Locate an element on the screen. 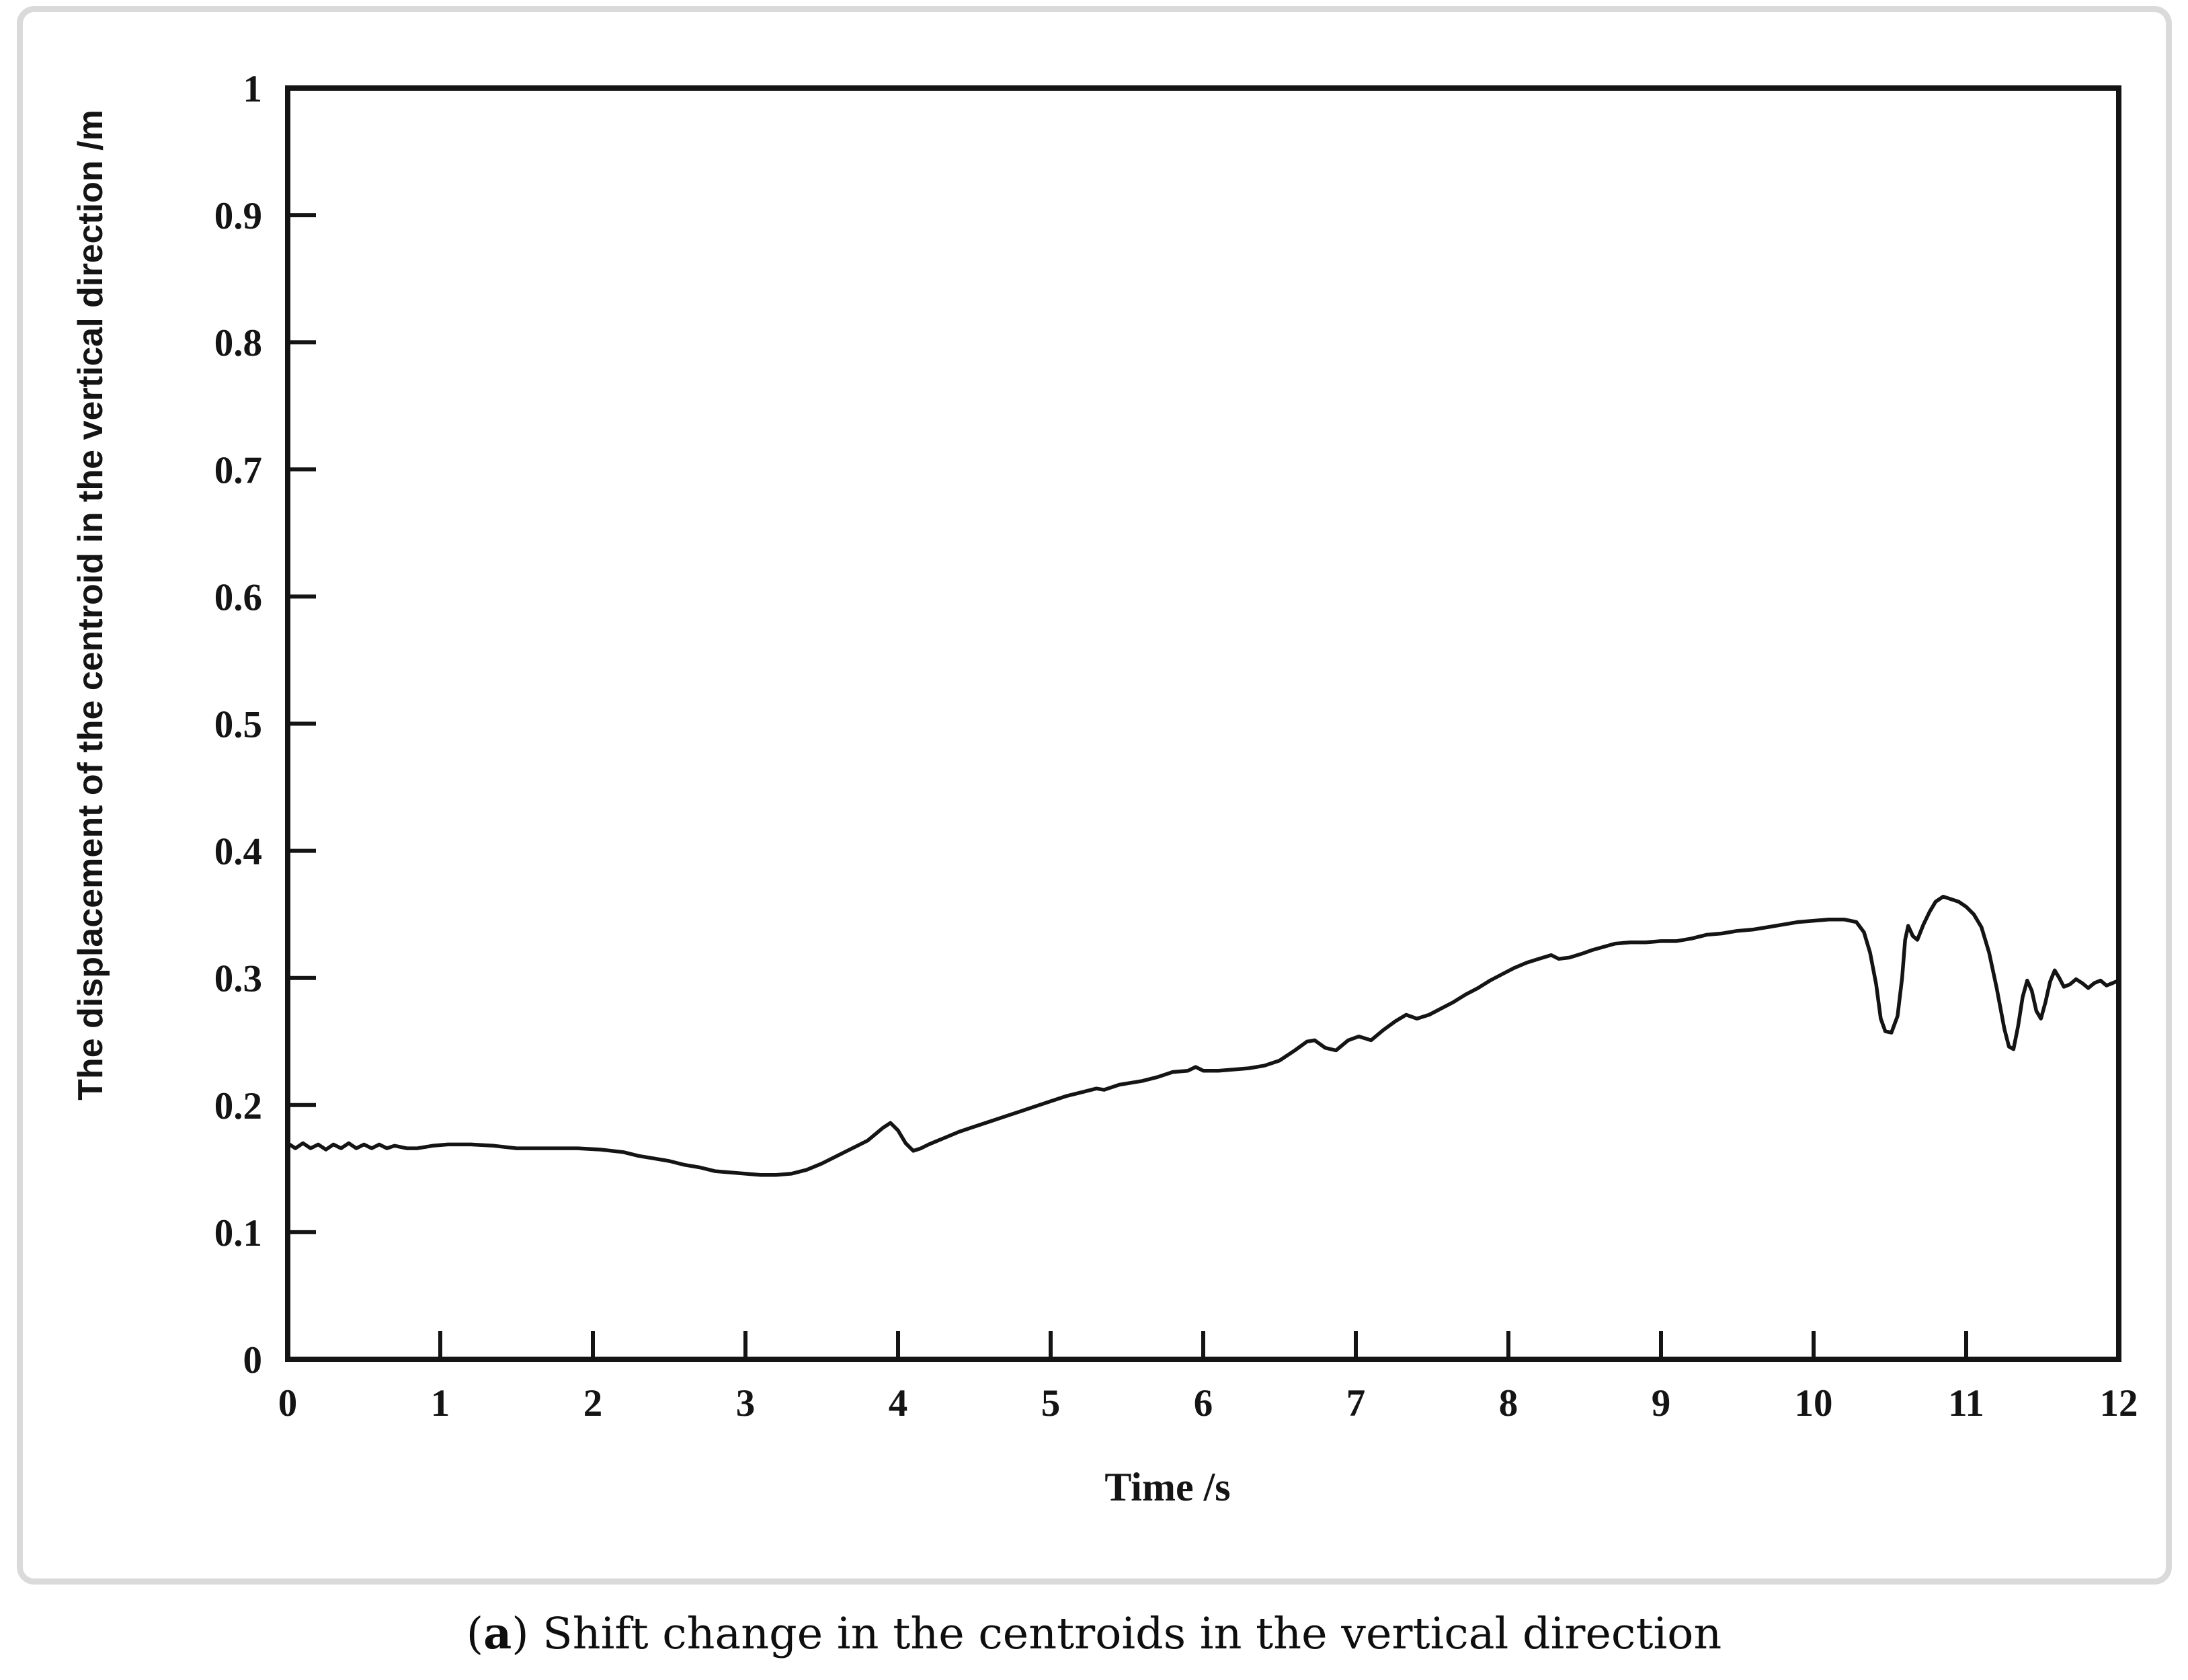  y-tick-label: 0.3 is located at coordinates (238, 979).